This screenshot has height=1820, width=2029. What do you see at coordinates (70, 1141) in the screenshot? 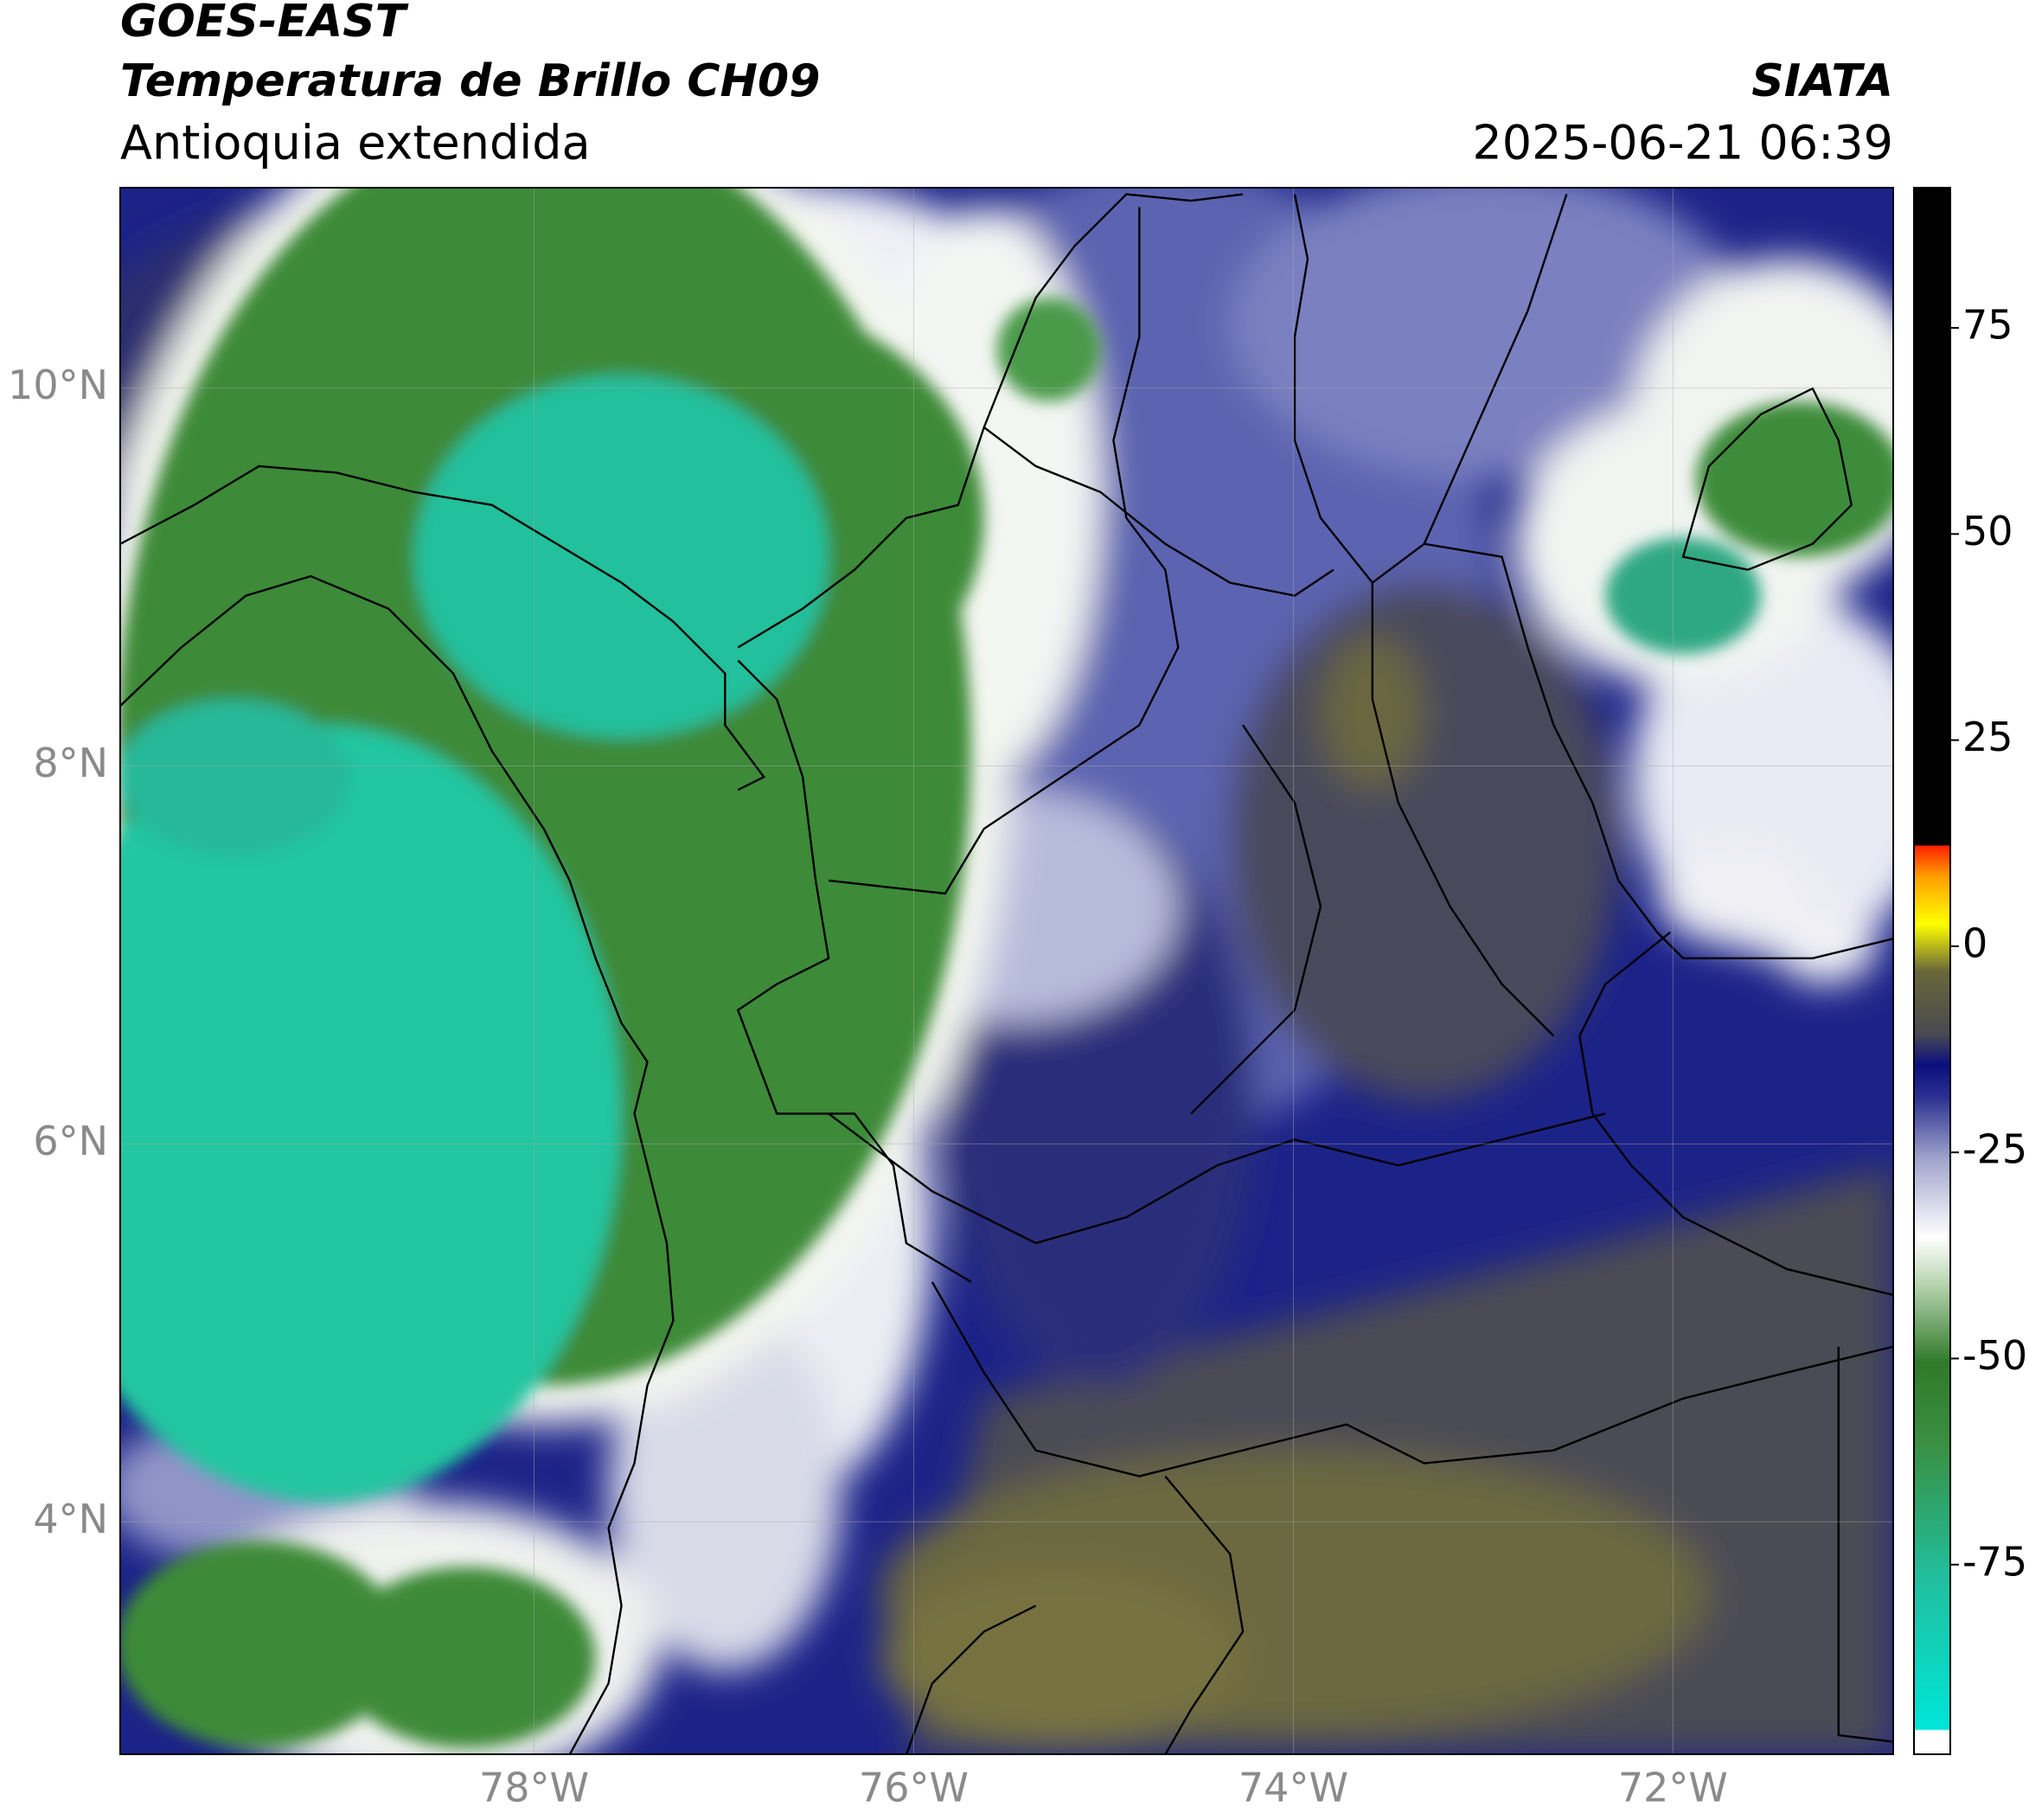
I see `lat-tick-label: 6°N` at bounding box center [70, 1141].